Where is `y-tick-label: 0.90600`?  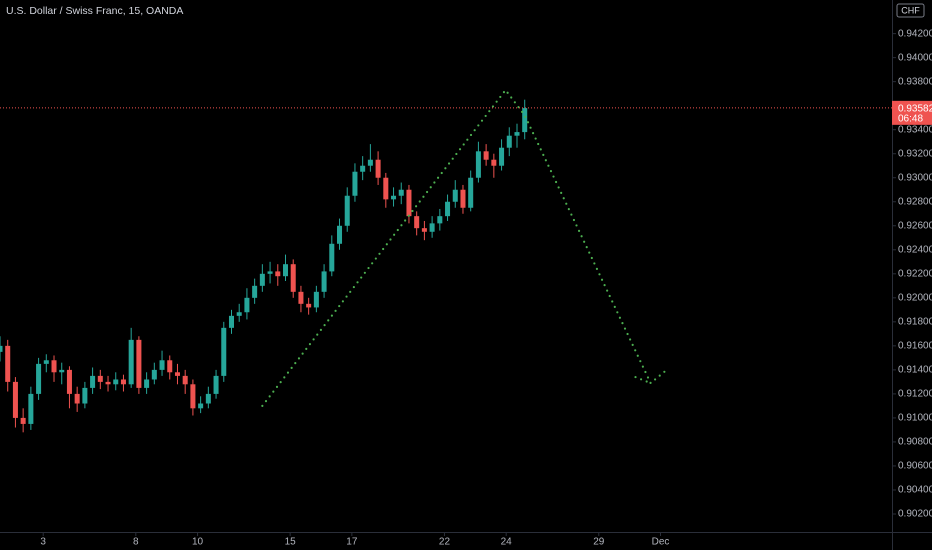
y-tick-label: 0.90600 is located at coordinates (915, 466).